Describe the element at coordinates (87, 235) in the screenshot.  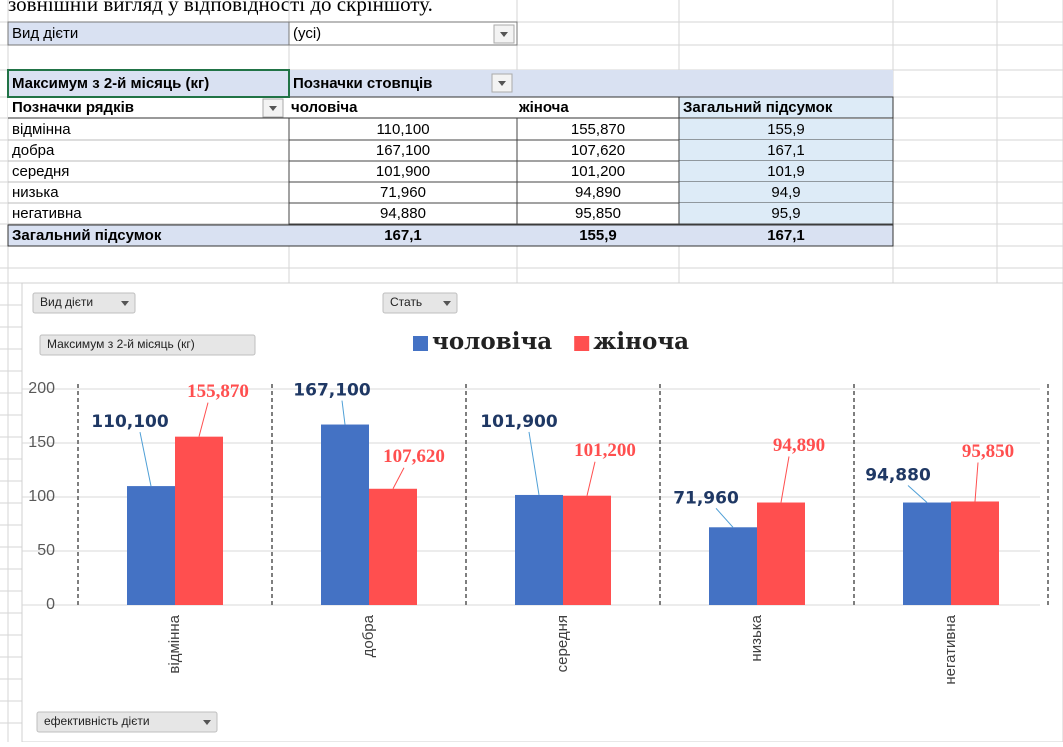
I see `total-label: Загальний підсумок` at that location.